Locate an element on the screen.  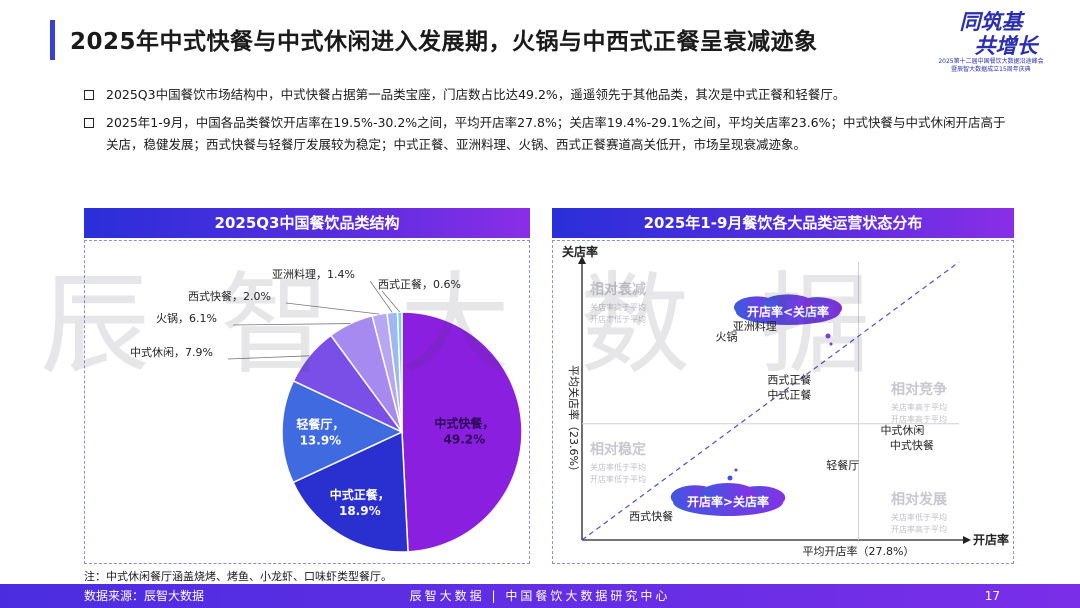
scatter-point-label: 中式快餐 is located at coordinates (912, 445).